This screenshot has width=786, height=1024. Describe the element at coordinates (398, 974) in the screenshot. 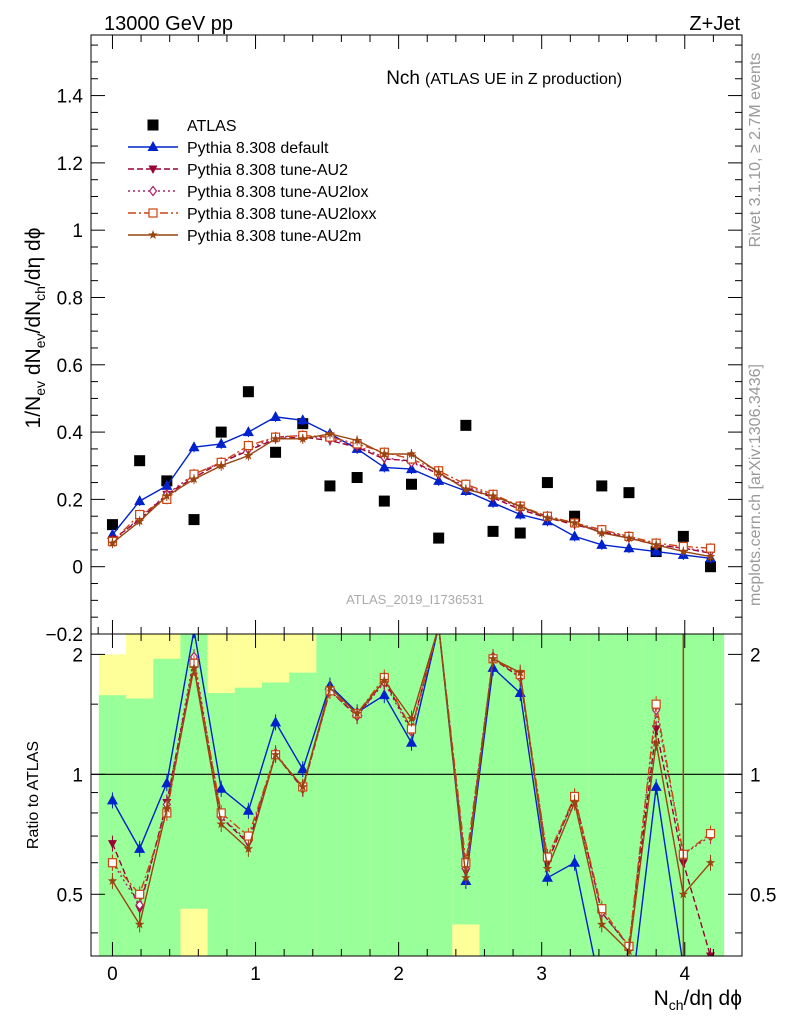

I see `x-tick-label: 2` at that location.